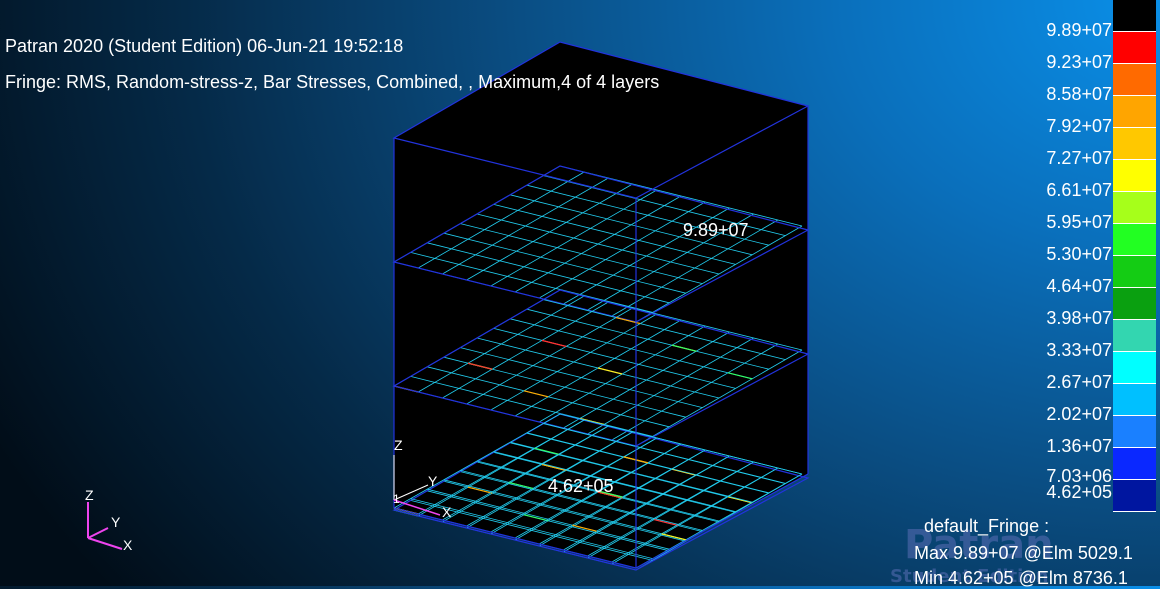 The width and height of the screenshot is (1160, 589). Describe the element at coordinates (1079, 414) in the screenshot. I see `legend-label: 2.02+07` at that location.